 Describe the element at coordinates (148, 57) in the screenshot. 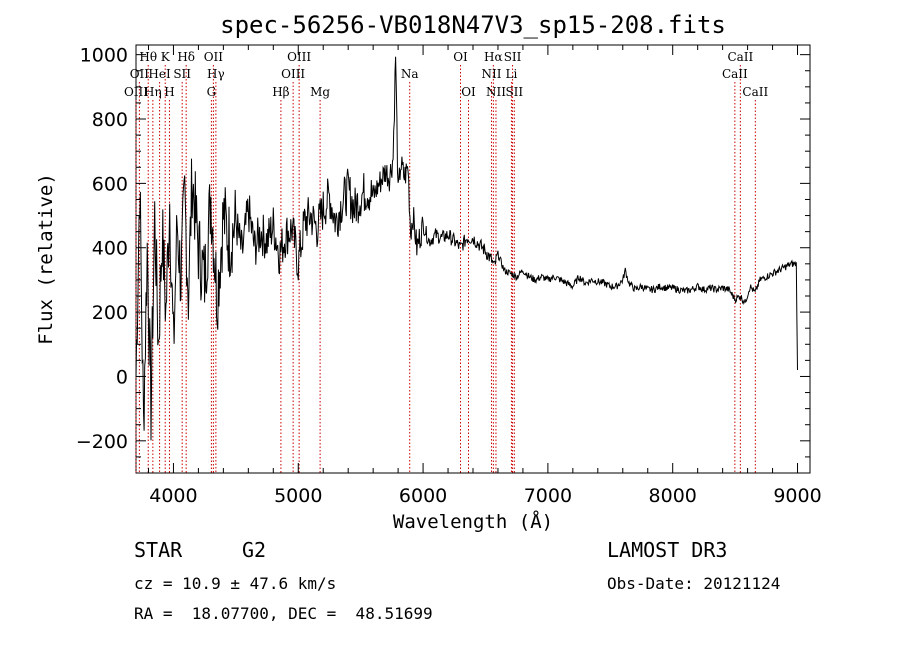

I see `spectral-line-label: Hθ` at that location.